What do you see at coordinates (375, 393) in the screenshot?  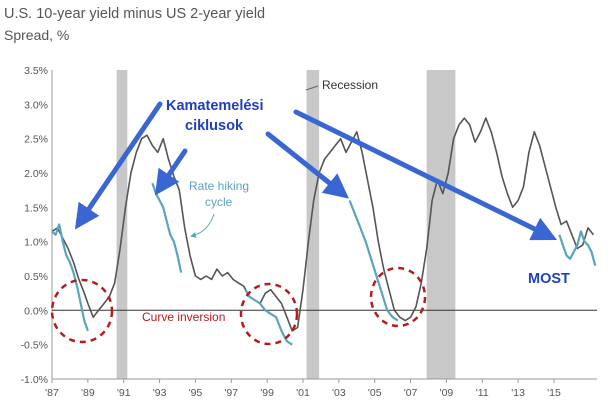 I see `x-tick-label: '05` at bounding box center [375, 393].